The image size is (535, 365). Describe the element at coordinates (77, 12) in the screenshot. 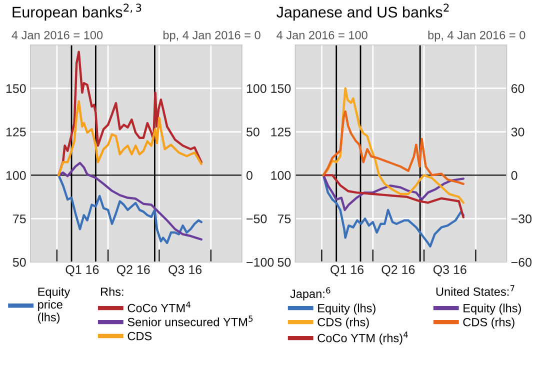

I see `chart-title: European banks$^{2,3}$` at that location.